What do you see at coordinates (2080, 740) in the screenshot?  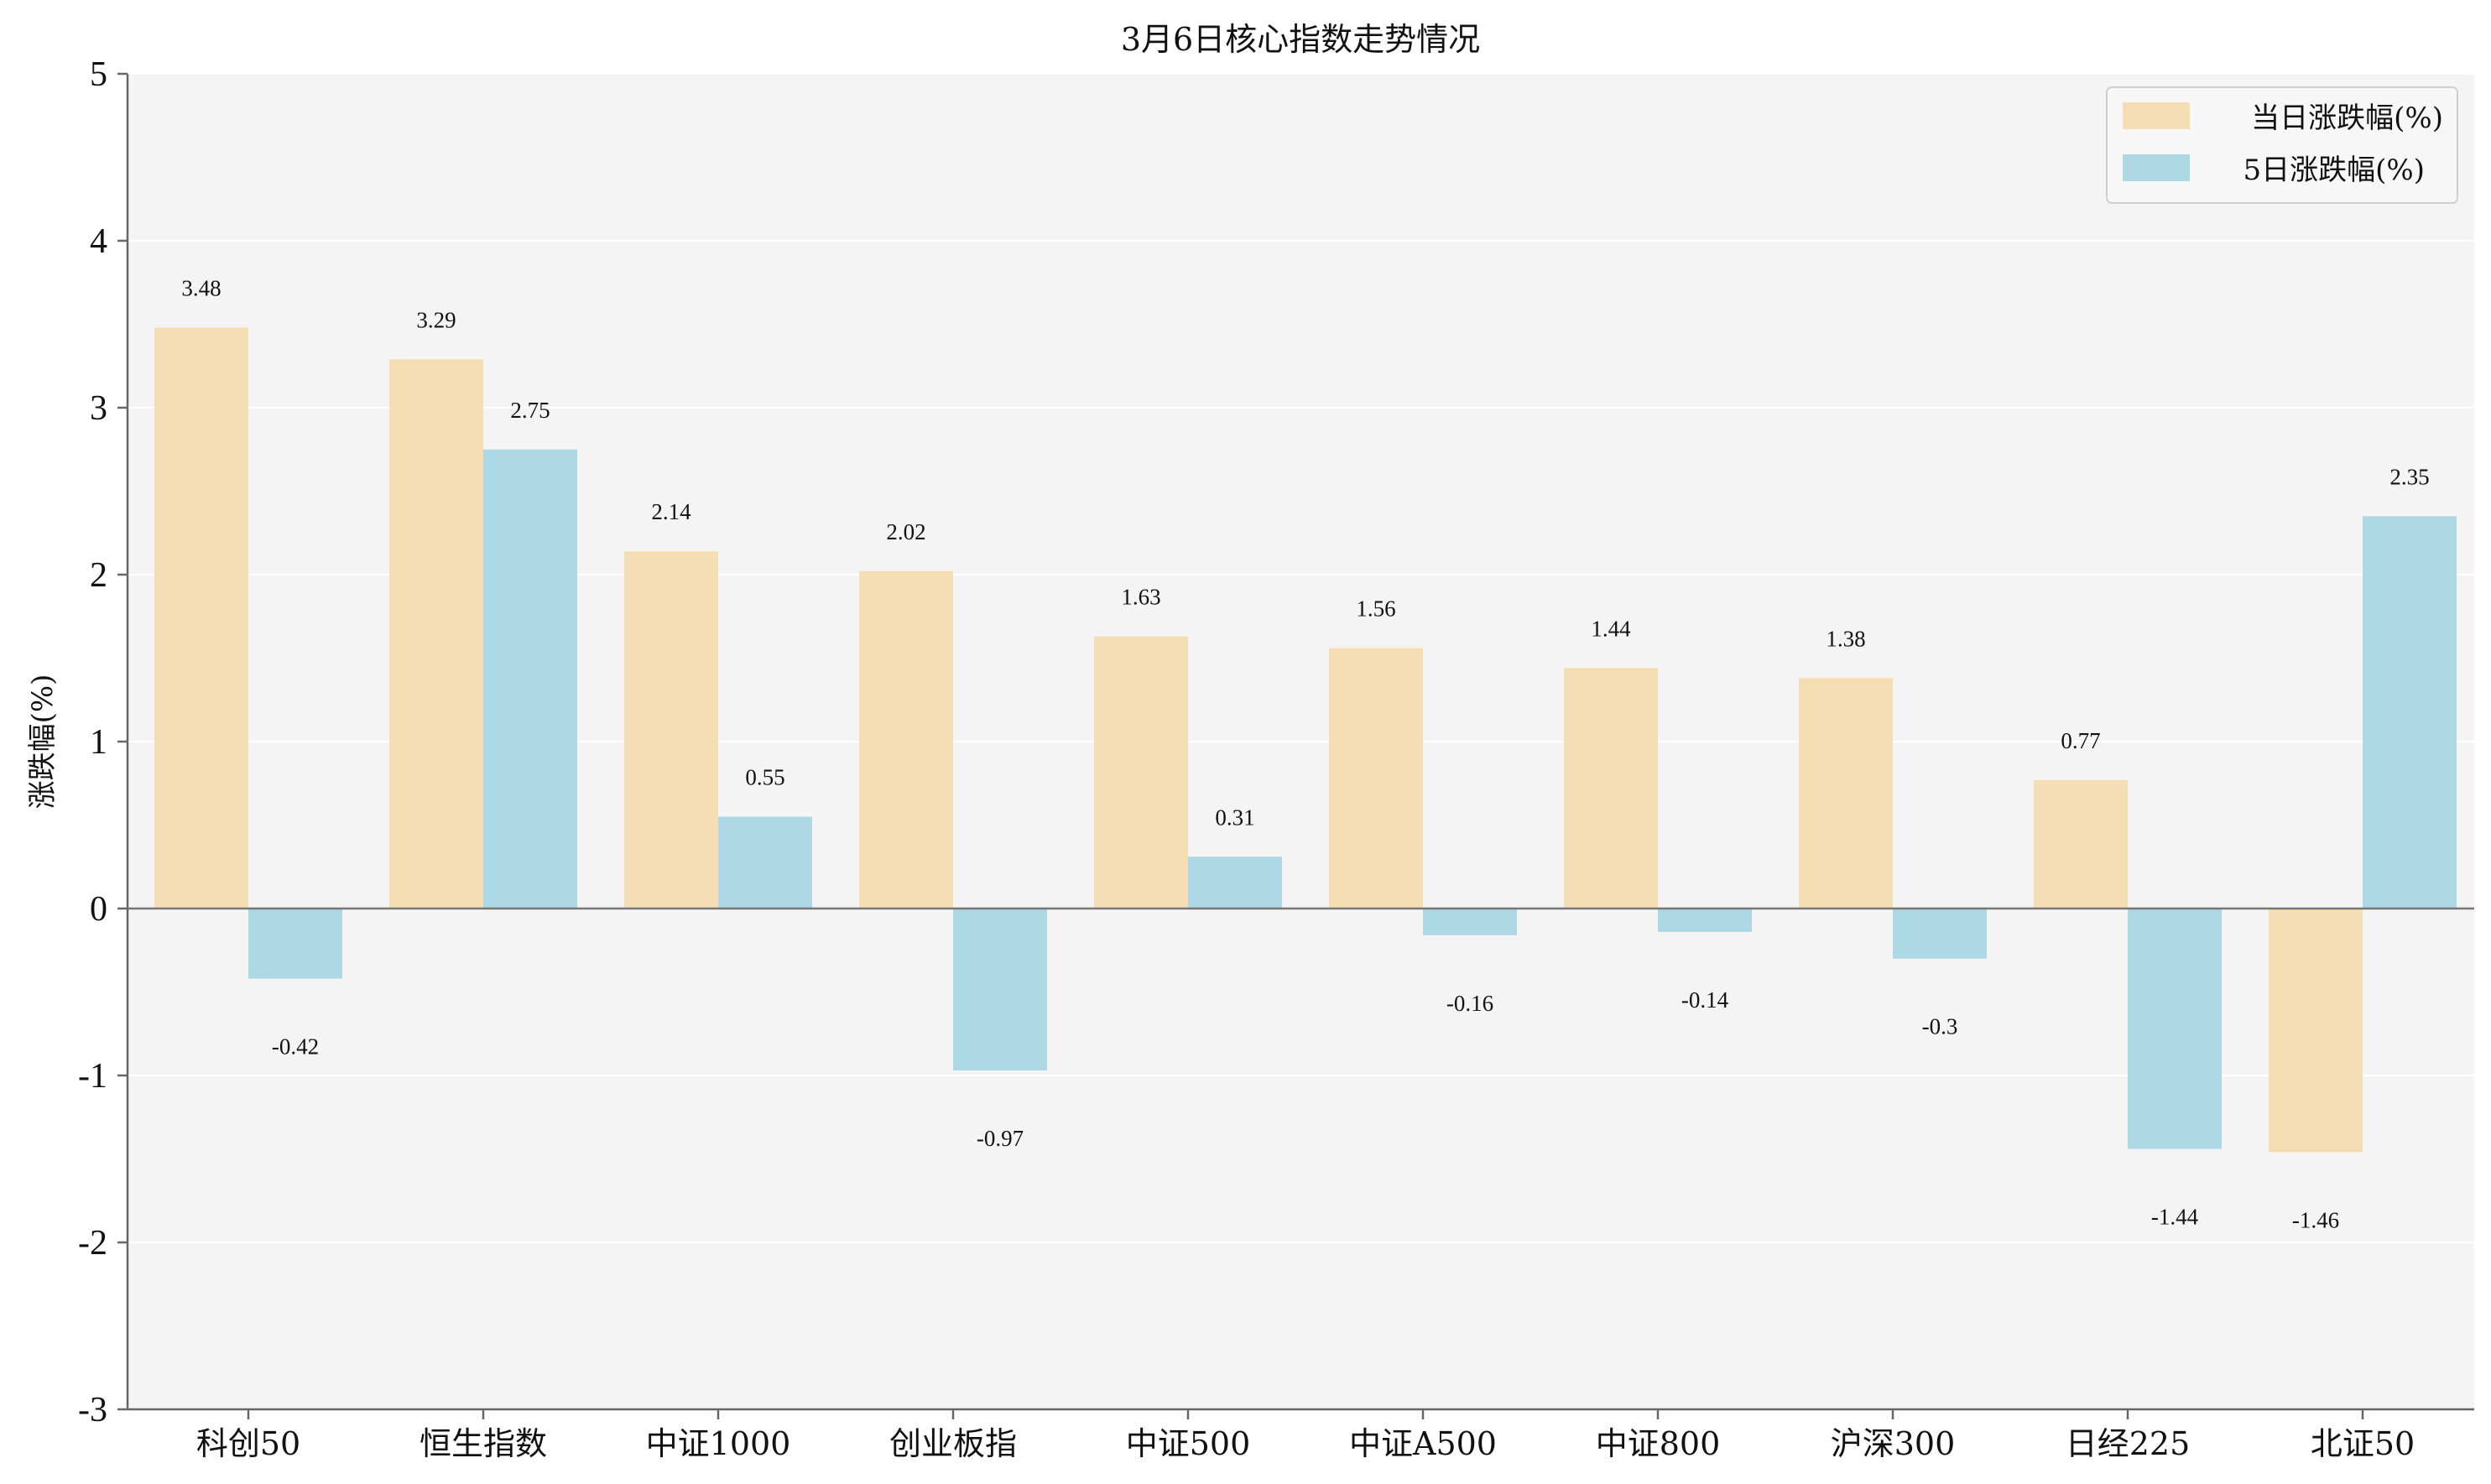 I see `data-label-daily-8: 0.77` at bounding box center [2080, 740].